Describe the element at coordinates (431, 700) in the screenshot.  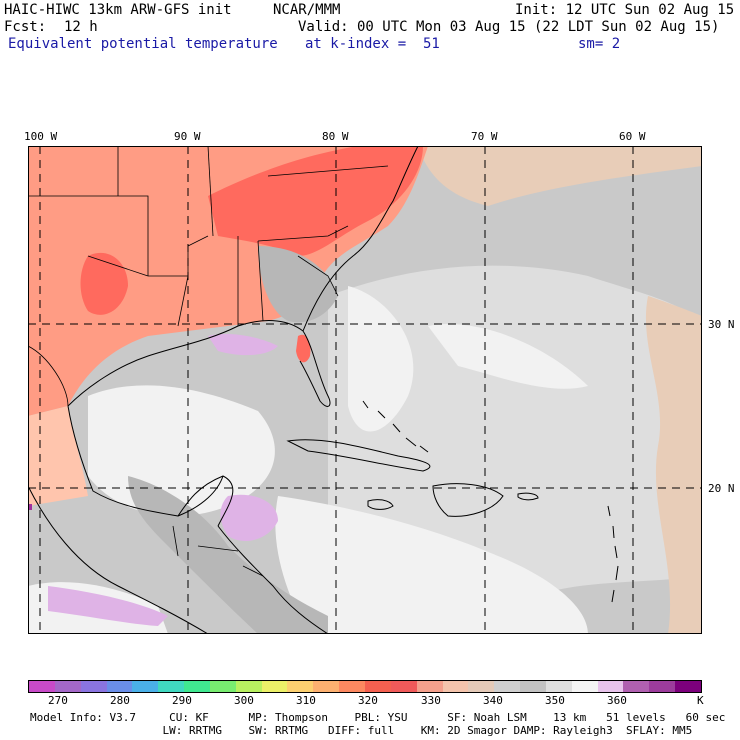
I see `colorbar-tick-330: 330` at that location.